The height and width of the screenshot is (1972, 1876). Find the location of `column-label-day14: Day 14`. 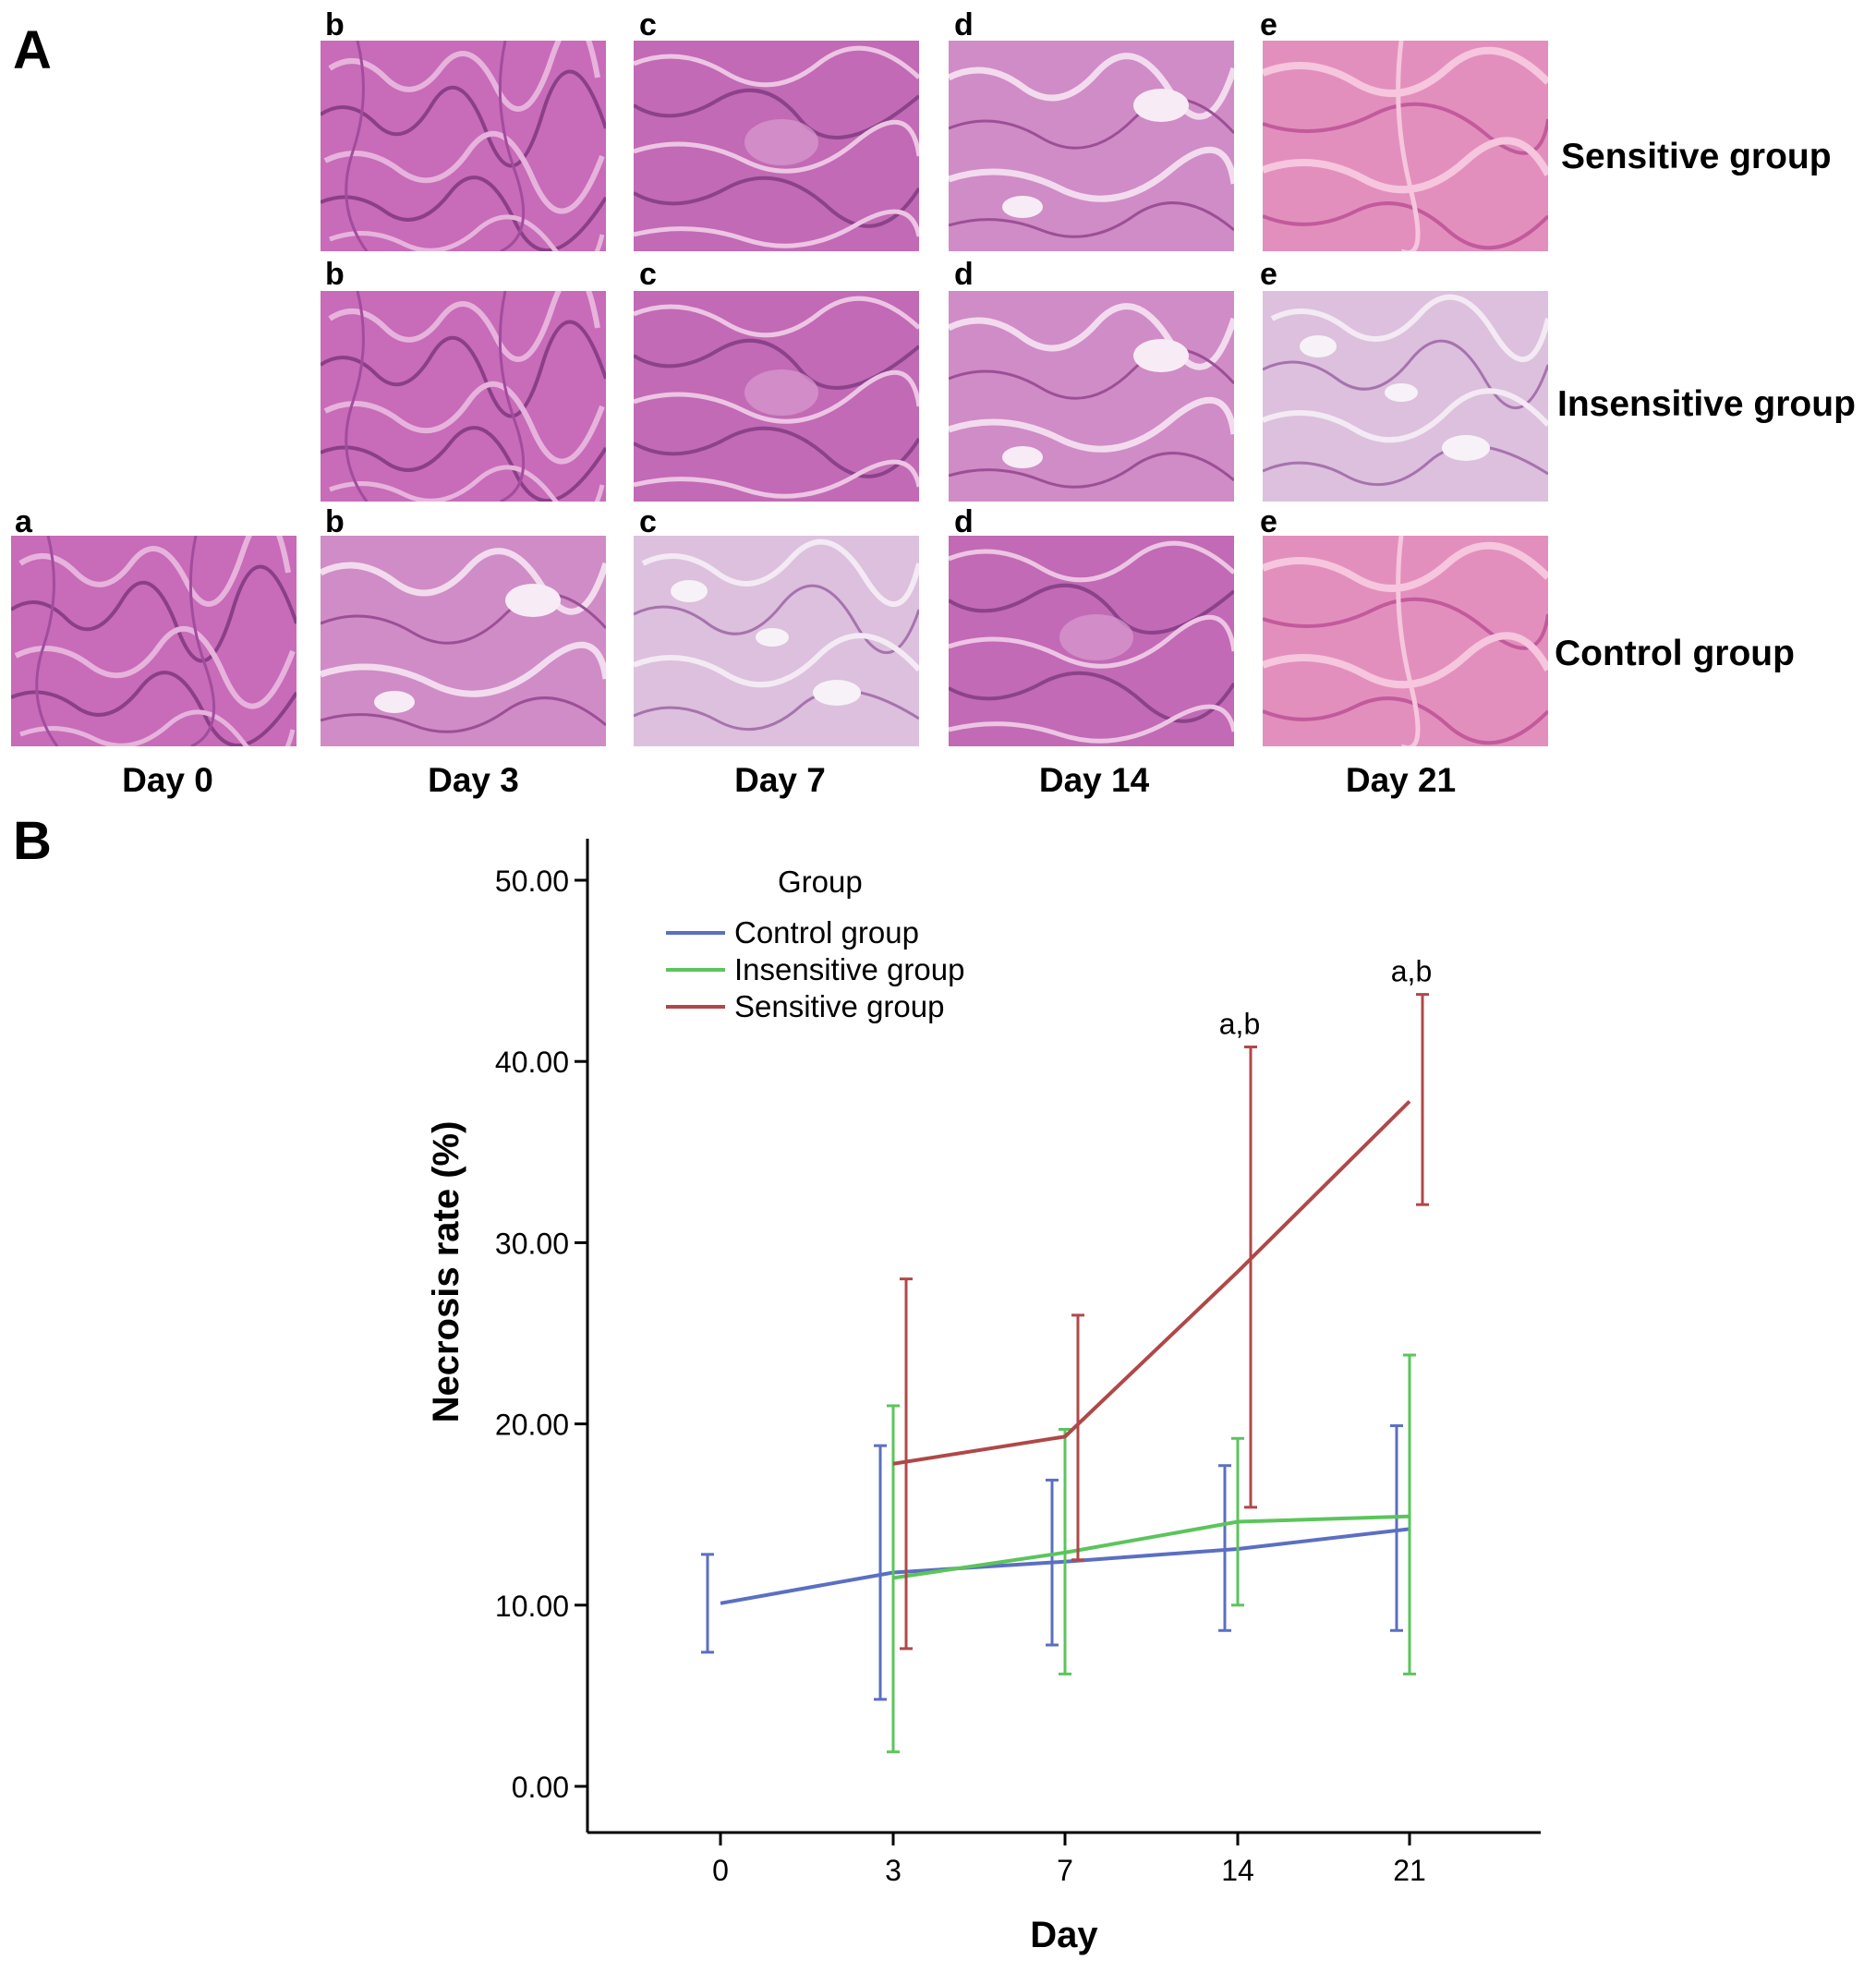

column-label-day14: Day 14 is located at coordinates (1094, 780).